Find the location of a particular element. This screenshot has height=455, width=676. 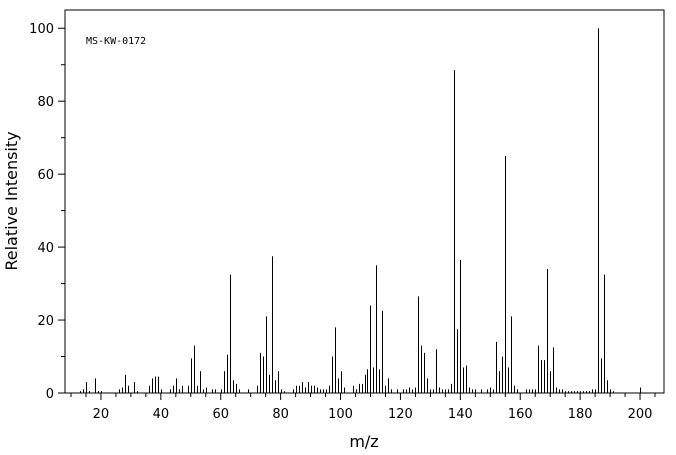

x-tick-label: 100 is located at coordinates (340, 414).